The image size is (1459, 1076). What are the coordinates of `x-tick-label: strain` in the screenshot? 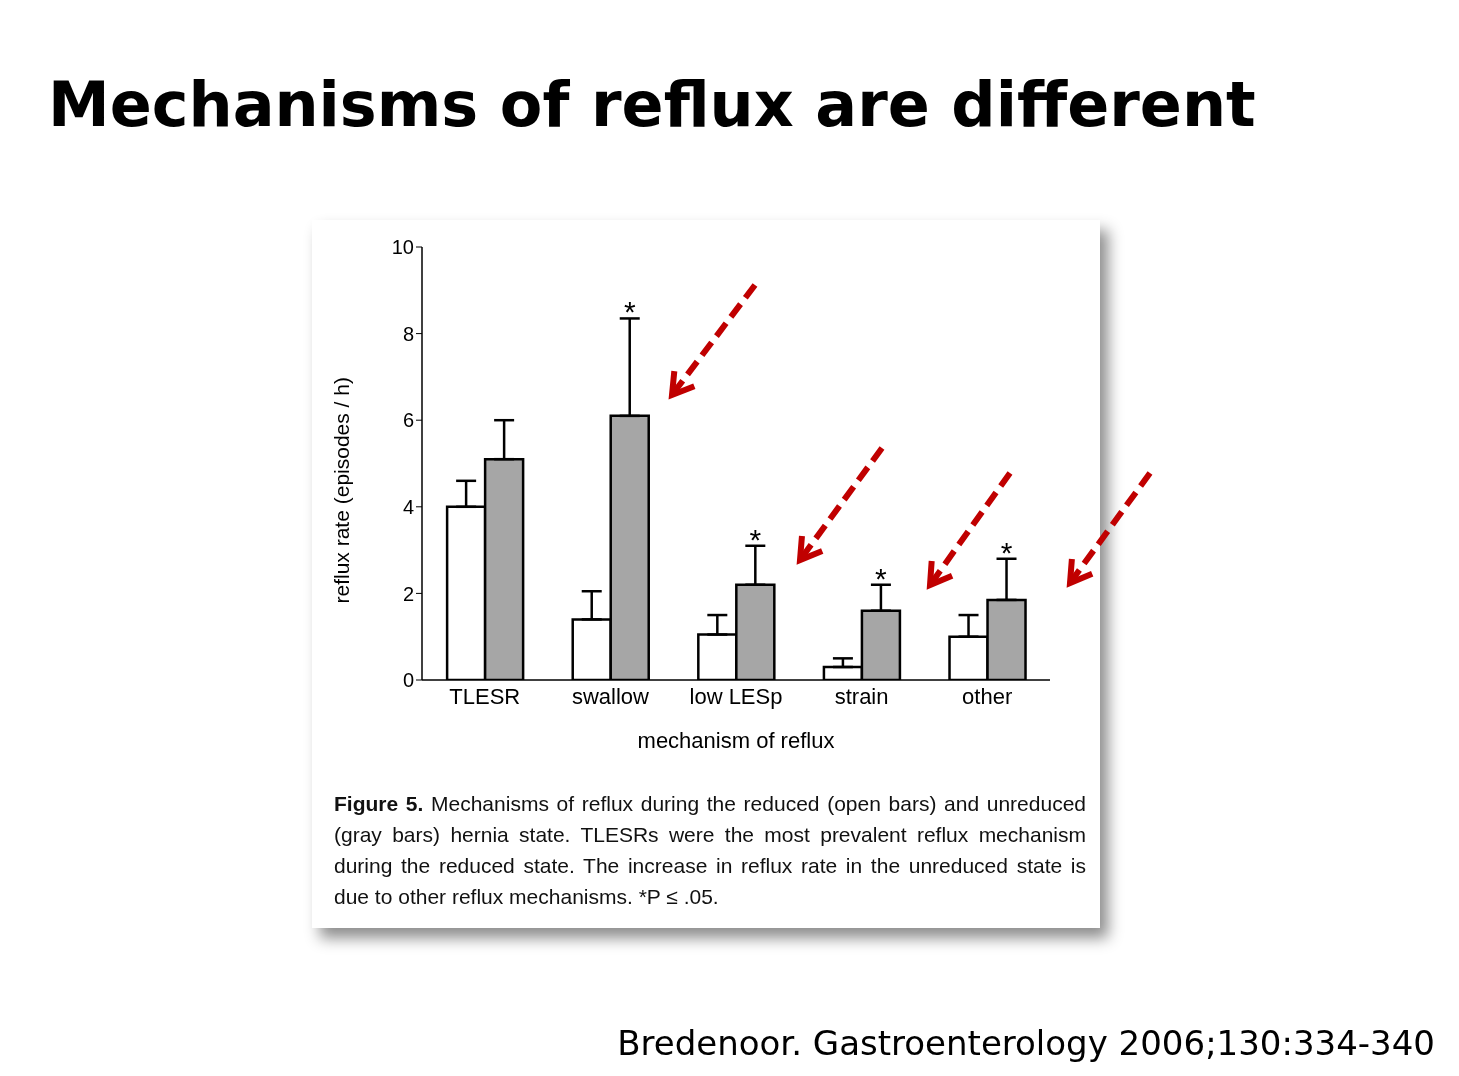 It's located at (861, 696).